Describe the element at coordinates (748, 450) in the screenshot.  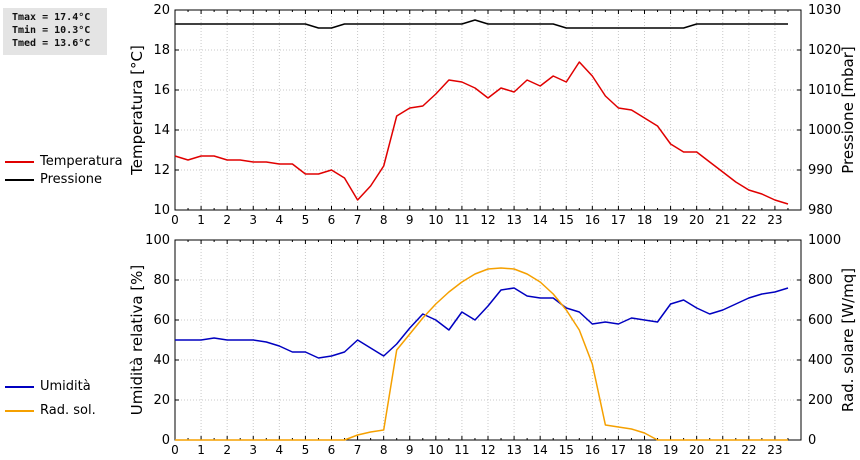
I see `bottom-x-tick-label: 22` at that location.